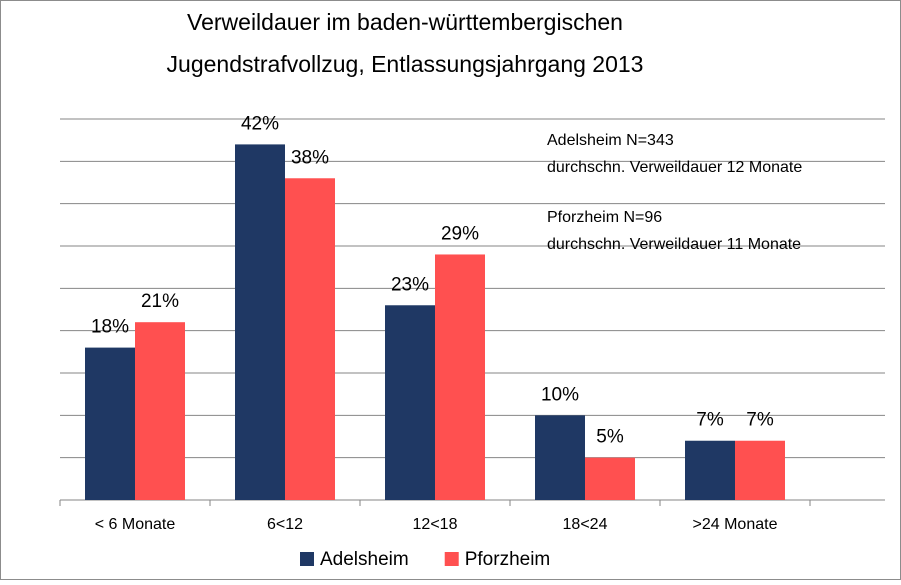 The width and height of the screenshot is (901, 585). What do you see at coordinates (135, 524) in the screenshot?
I see `x-tick-label: < 6 Monate` at bounding box center [135, 524].